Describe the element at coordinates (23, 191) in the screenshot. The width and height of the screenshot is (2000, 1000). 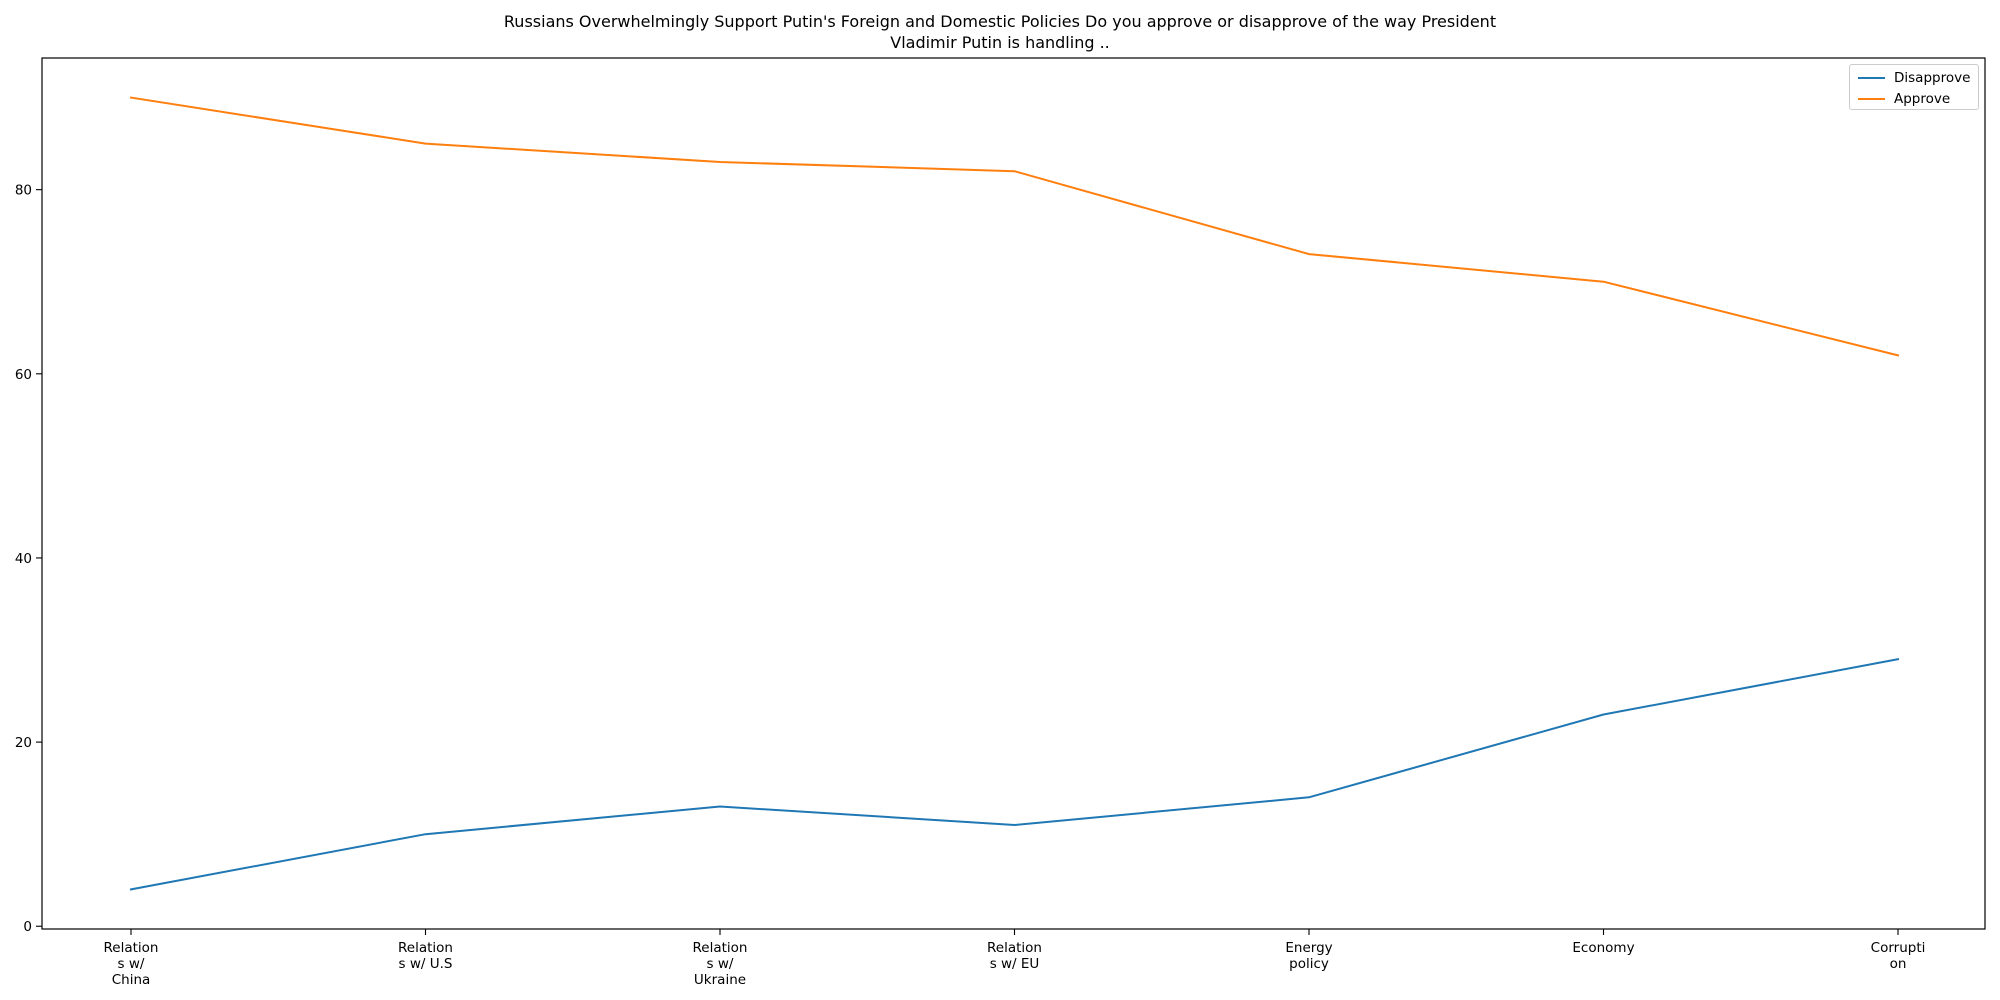
I see `y-tick-label: 80` at that location.